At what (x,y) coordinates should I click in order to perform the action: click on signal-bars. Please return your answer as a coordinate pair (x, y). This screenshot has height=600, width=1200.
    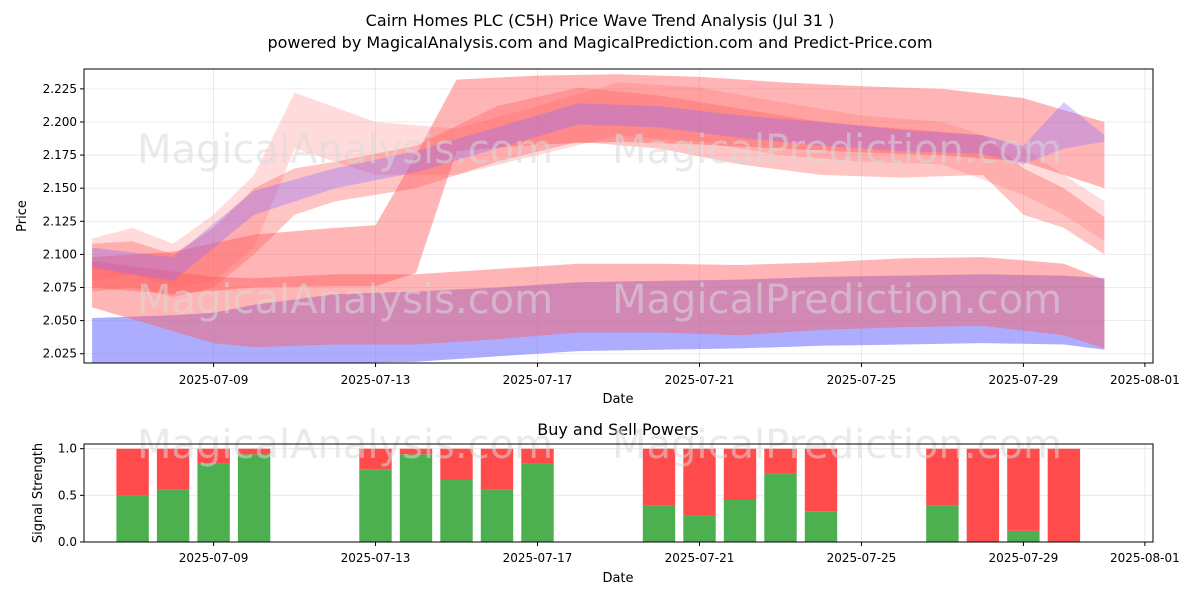
    Looking at the image, I should click on (598, 495).